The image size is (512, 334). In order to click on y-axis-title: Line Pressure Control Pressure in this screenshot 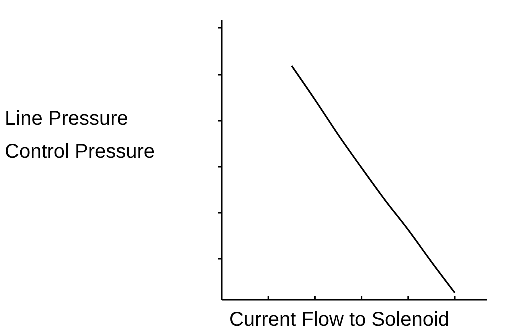, I will do `click(80, 135)`.